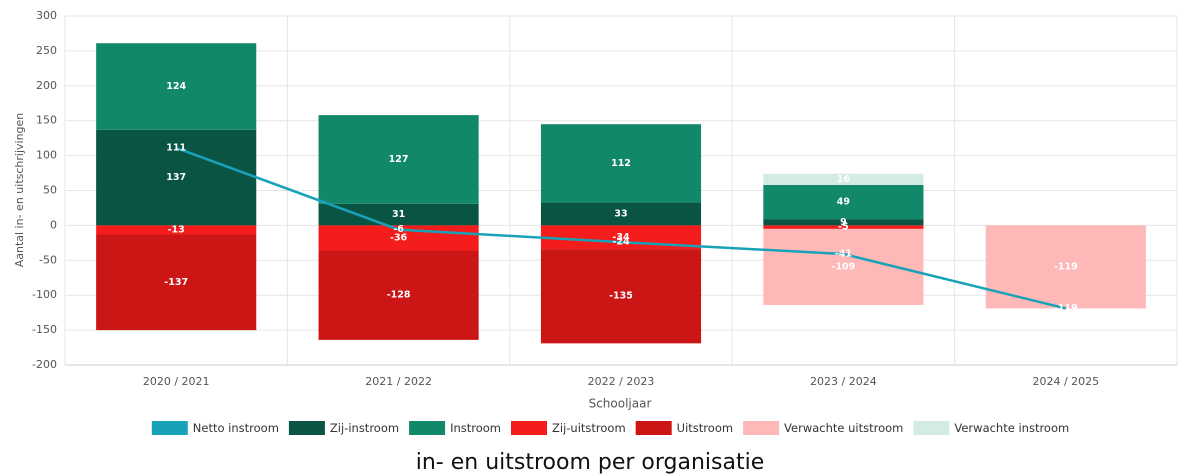  Describe the element at coordinates (475, 428) in the screenshot. I see `legend-label: Instroom` at that location.